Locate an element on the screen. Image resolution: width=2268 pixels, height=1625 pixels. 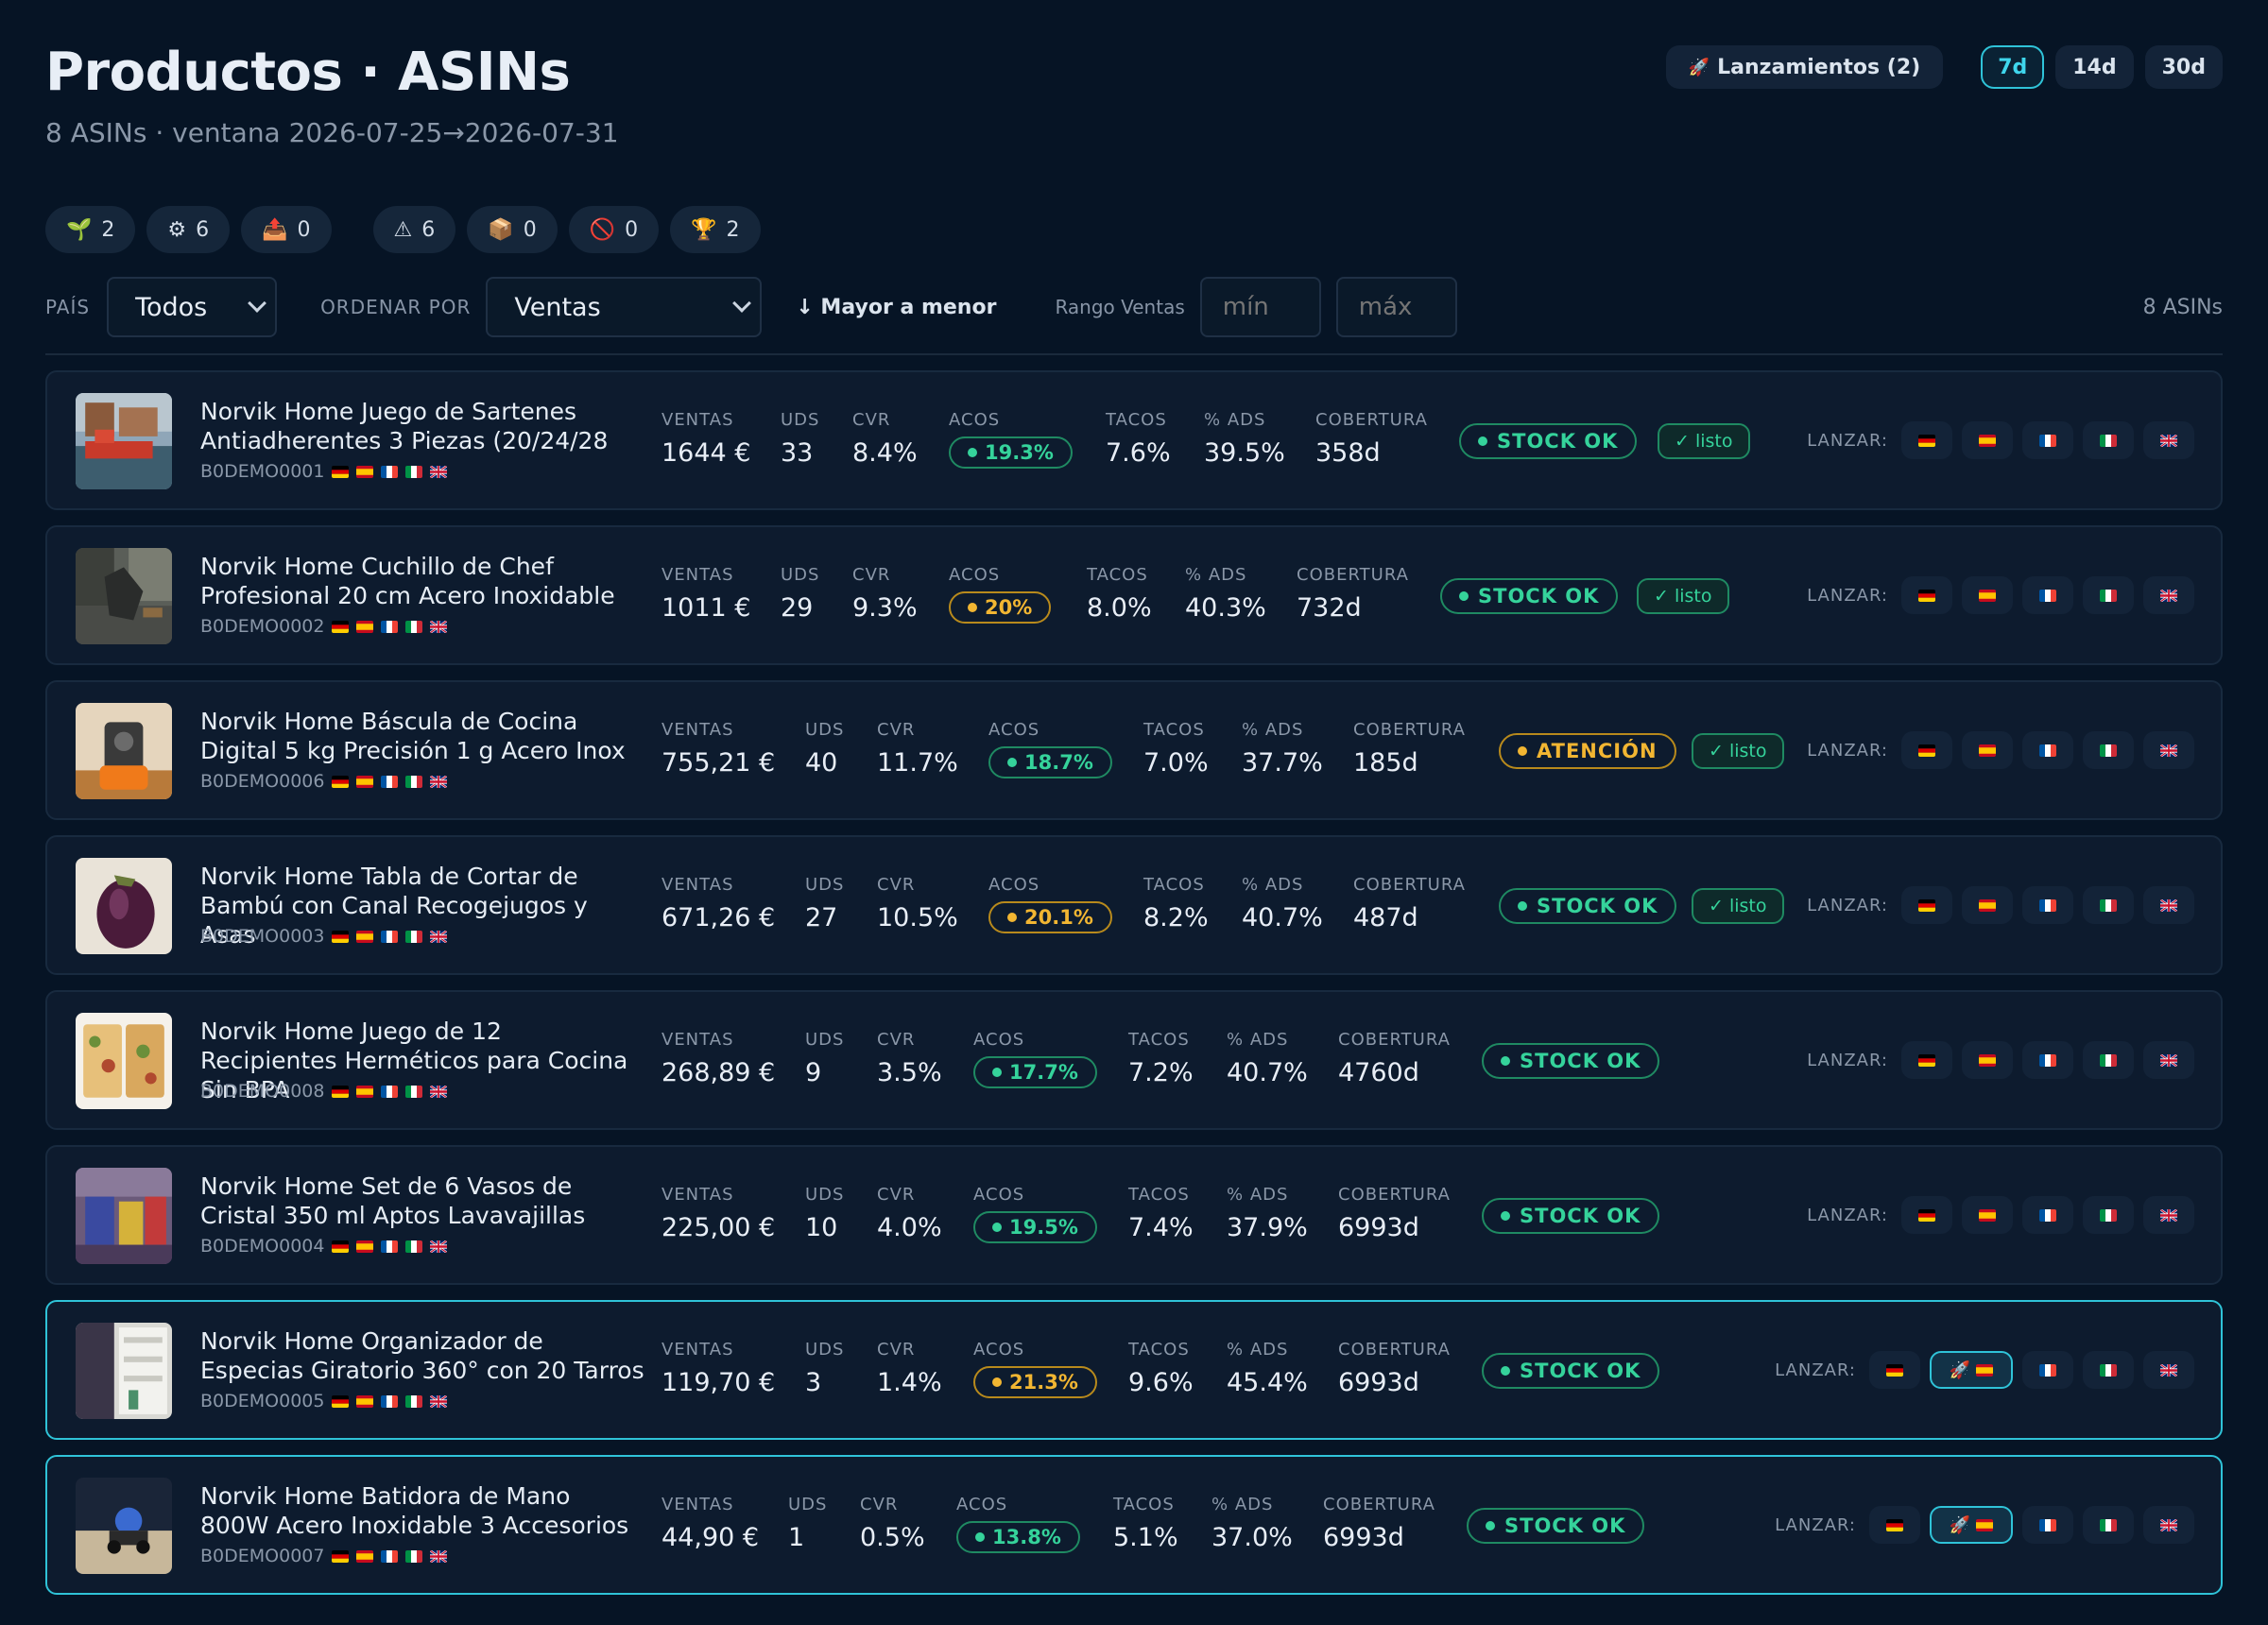
trophy-badge: 🏆 2 is located at coordinates (715, 230).